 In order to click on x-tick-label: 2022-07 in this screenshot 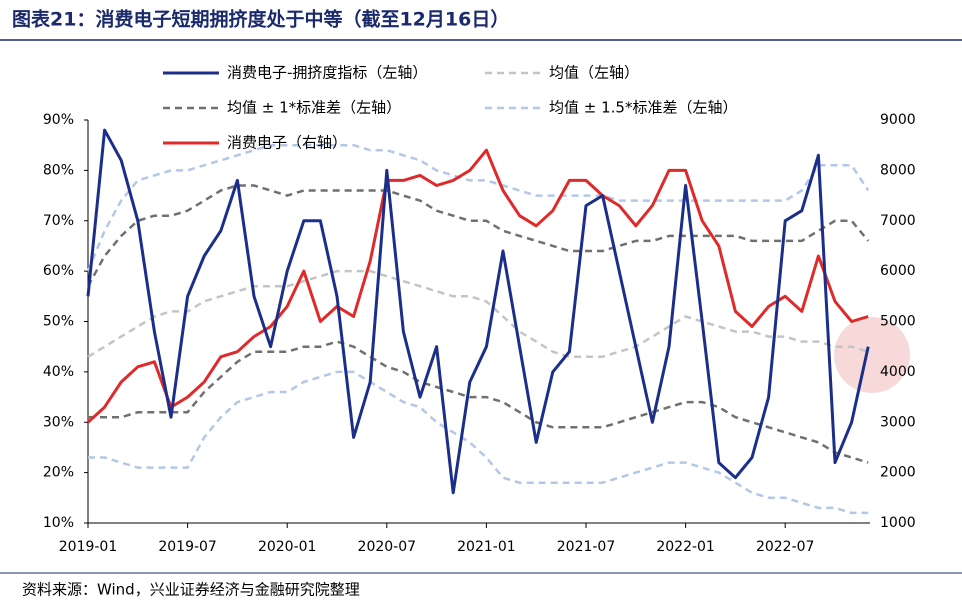, I will do `click(785, 547)`.